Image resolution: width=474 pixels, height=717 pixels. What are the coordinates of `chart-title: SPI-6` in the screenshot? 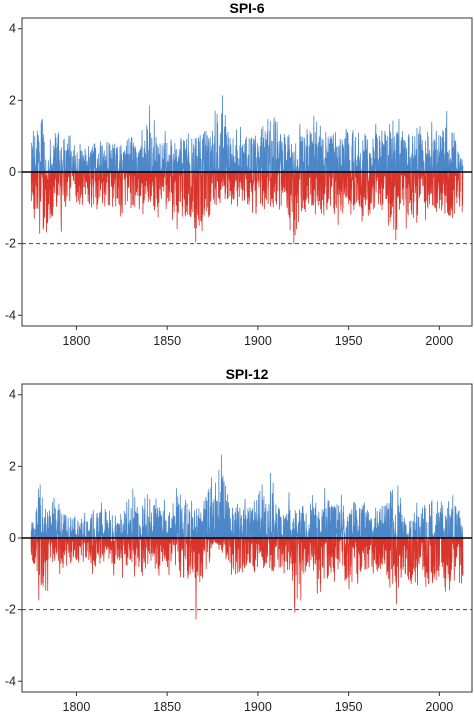 It's located at (247, 8).